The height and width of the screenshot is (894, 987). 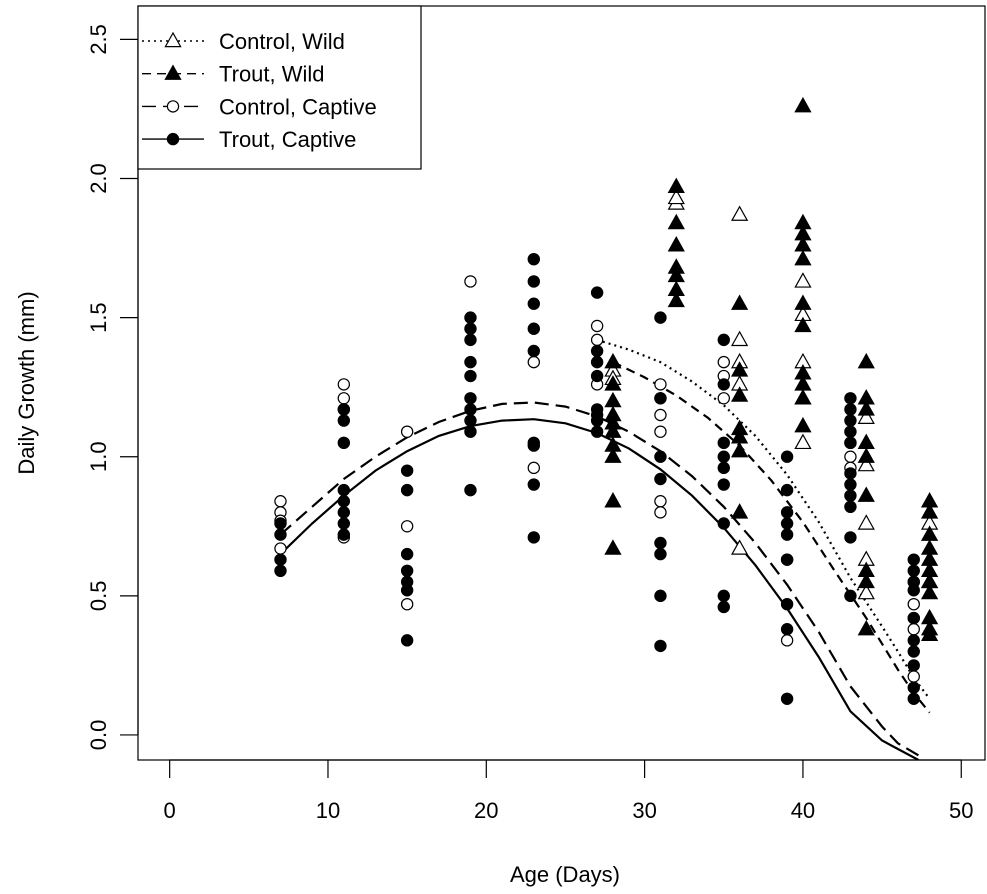 I want to click on x-tick-label: 10, so click(x=328, y=810).